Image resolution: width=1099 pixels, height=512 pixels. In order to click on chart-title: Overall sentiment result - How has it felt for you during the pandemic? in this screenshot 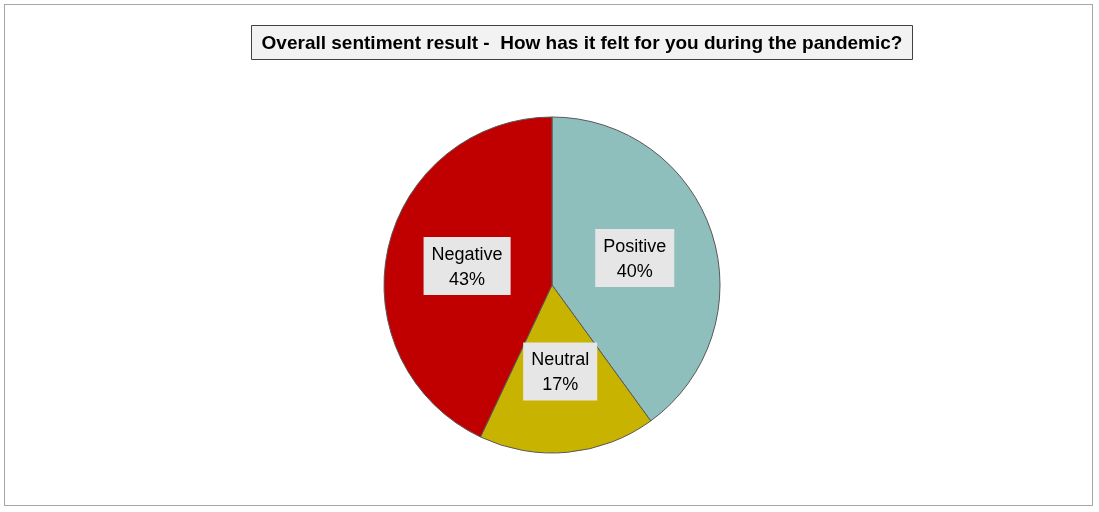, I will do `click(582, 42)`.